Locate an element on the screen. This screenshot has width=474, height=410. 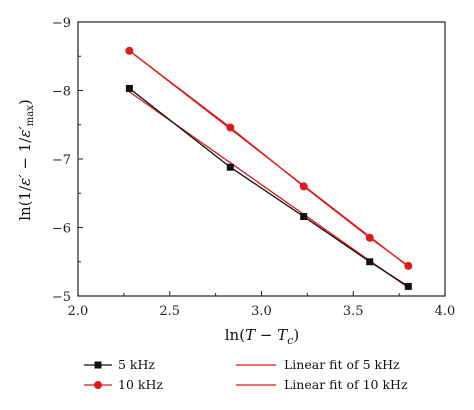
x-tick-label: 3.0 is located at coordinates (261, 311).